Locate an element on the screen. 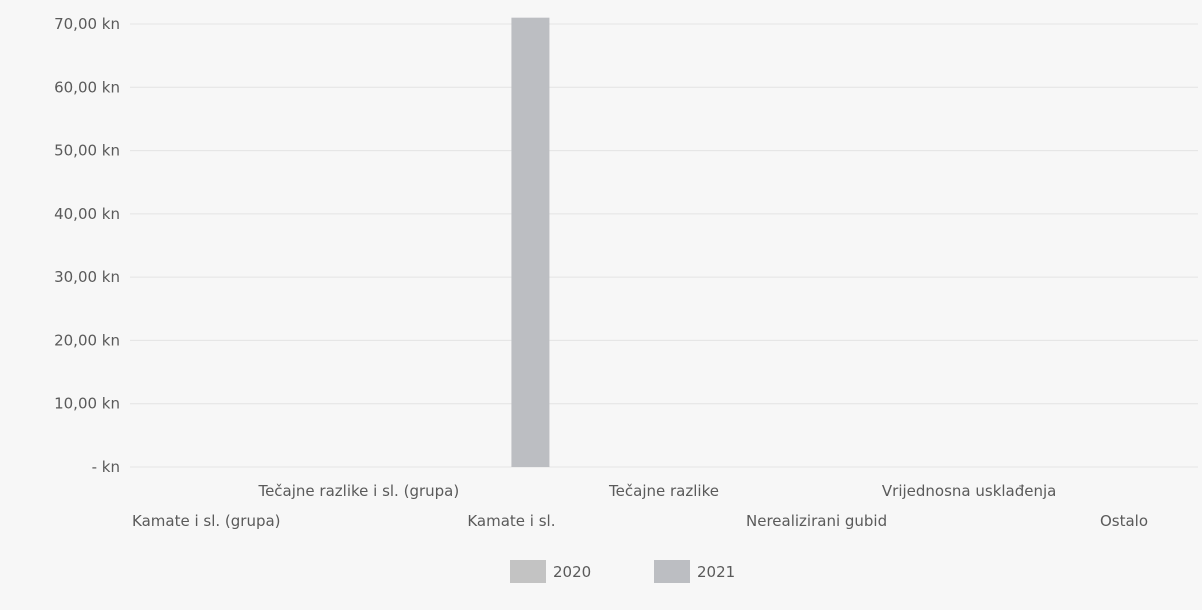 This screenshot has width=1202, height=610. legend-swatch-2021 is located at coordinates (672, 571).